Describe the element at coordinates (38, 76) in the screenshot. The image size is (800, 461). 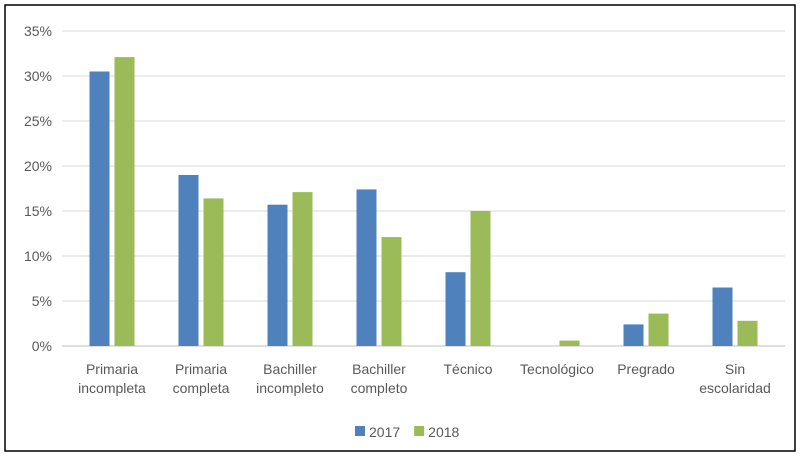
I see `y-tick-label: 30%` at that location.